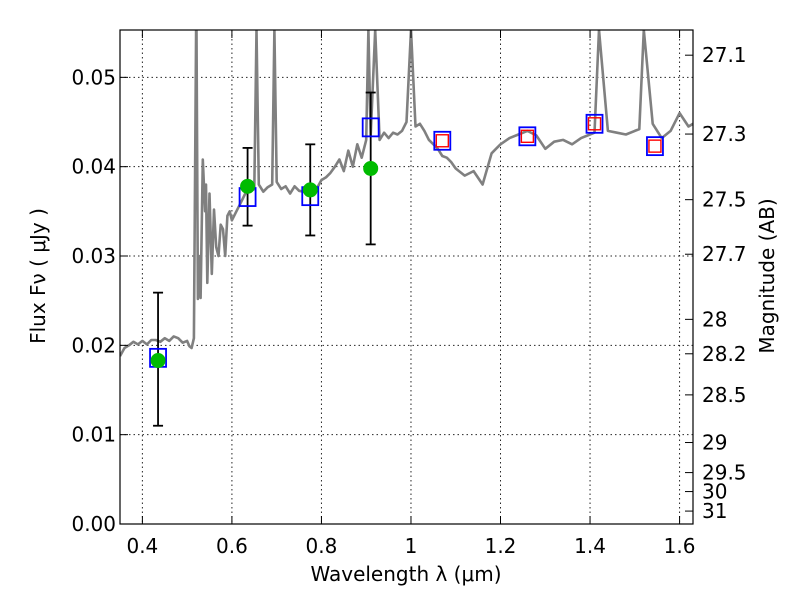 The height and width of the screenshot is (600, 800). What do you see at coordinates (714, 492) in the screenshot?
I see `magnitude-tick-label: 30` at bounding box center [714, 492].